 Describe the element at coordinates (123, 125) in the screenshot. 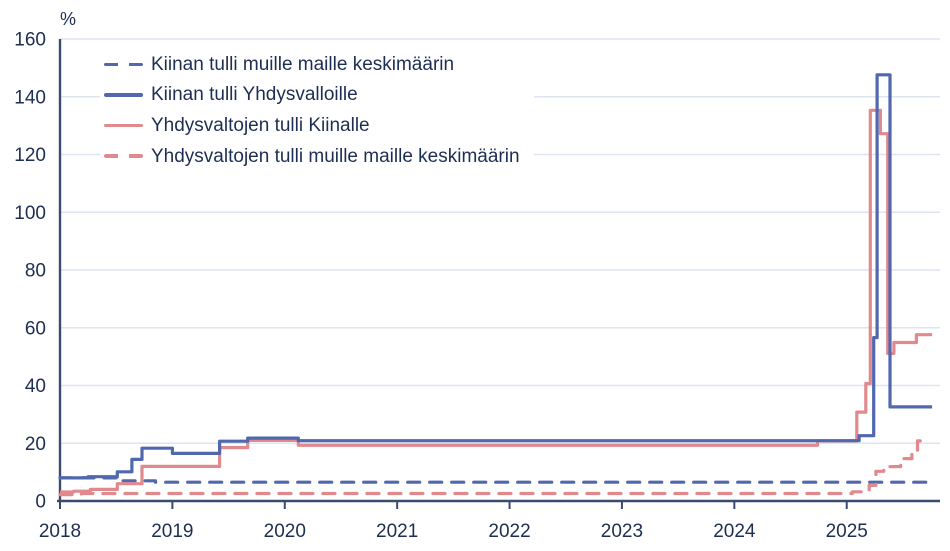

I see `legend-swatch-solid-us-tariff-china` at that location.